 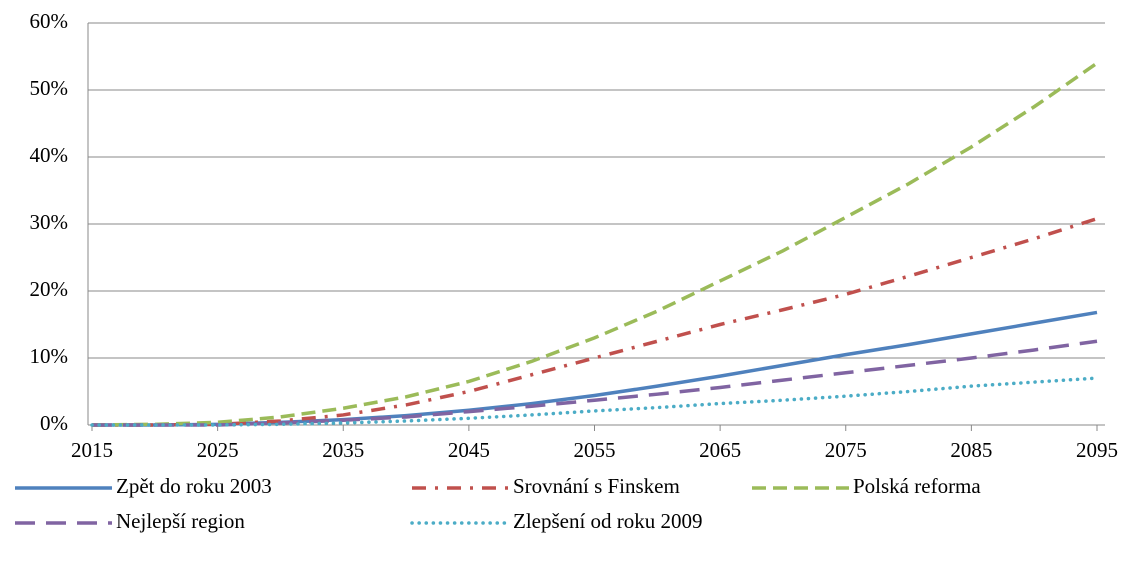 What do you see at coordinates (595, 450) in the screenshot?
I see `x-tick-label: 2055` at bounding box center [595, 450].